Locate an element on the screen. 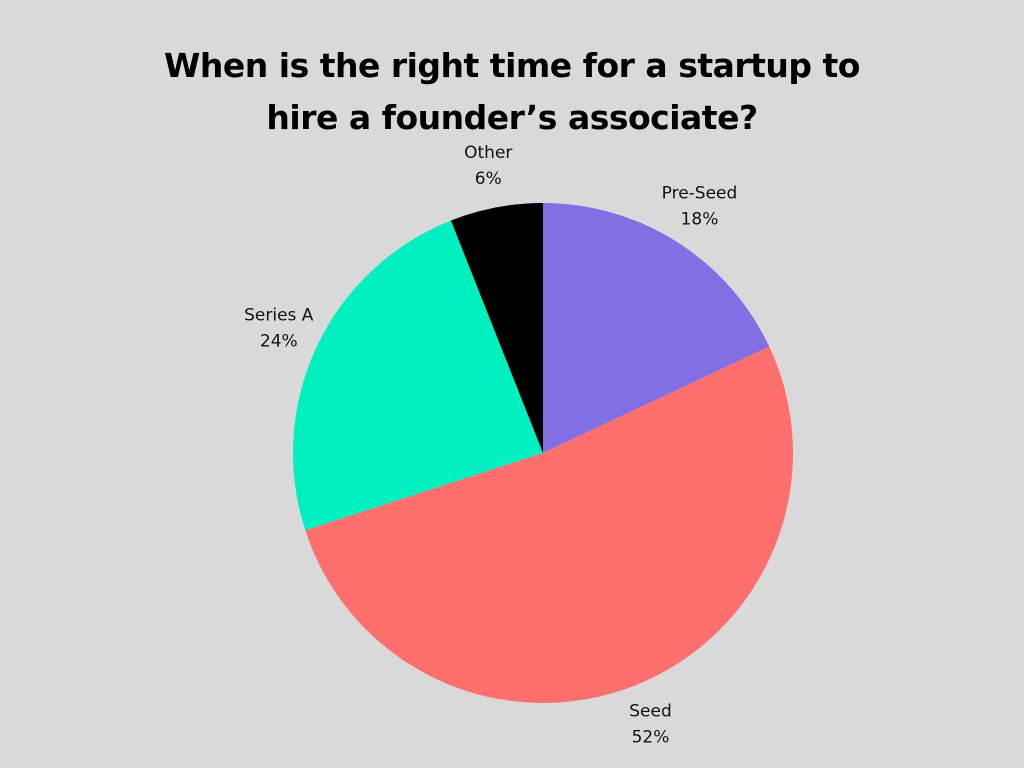  slice-value-label: 52% is located at coordinates (651, 737).